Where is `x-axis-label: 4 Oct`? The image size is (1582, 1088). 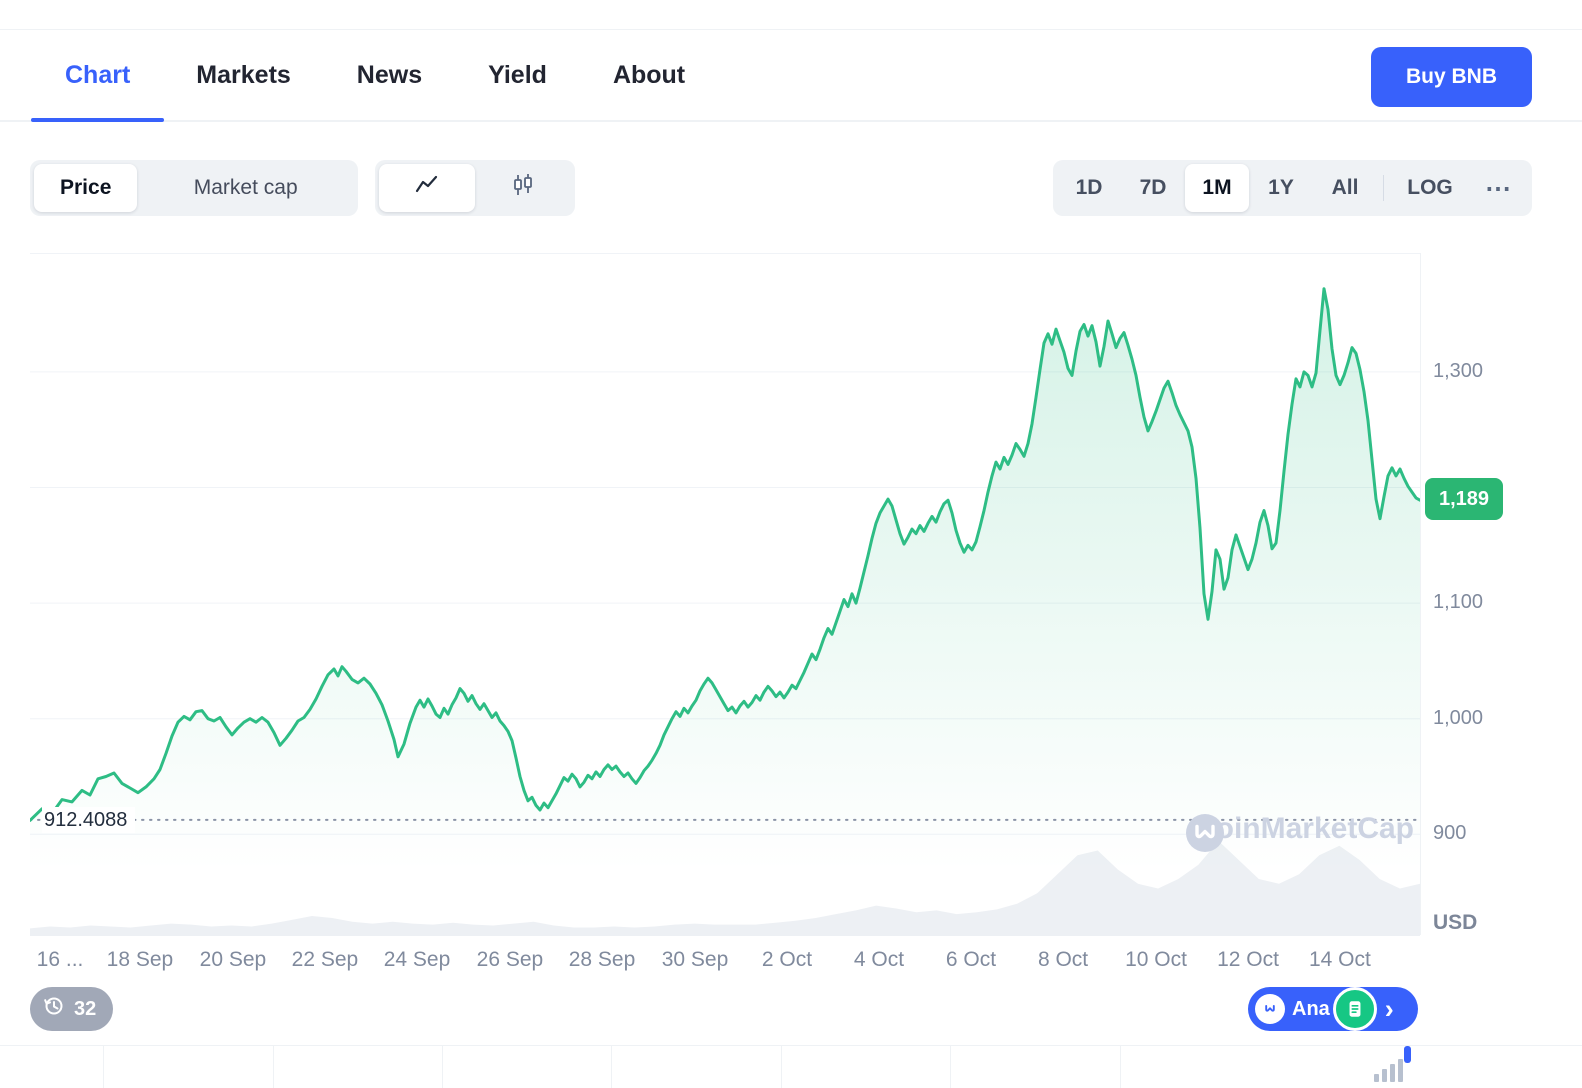 x-axis-label: 4 Oct is located at coordinates (879, 959).